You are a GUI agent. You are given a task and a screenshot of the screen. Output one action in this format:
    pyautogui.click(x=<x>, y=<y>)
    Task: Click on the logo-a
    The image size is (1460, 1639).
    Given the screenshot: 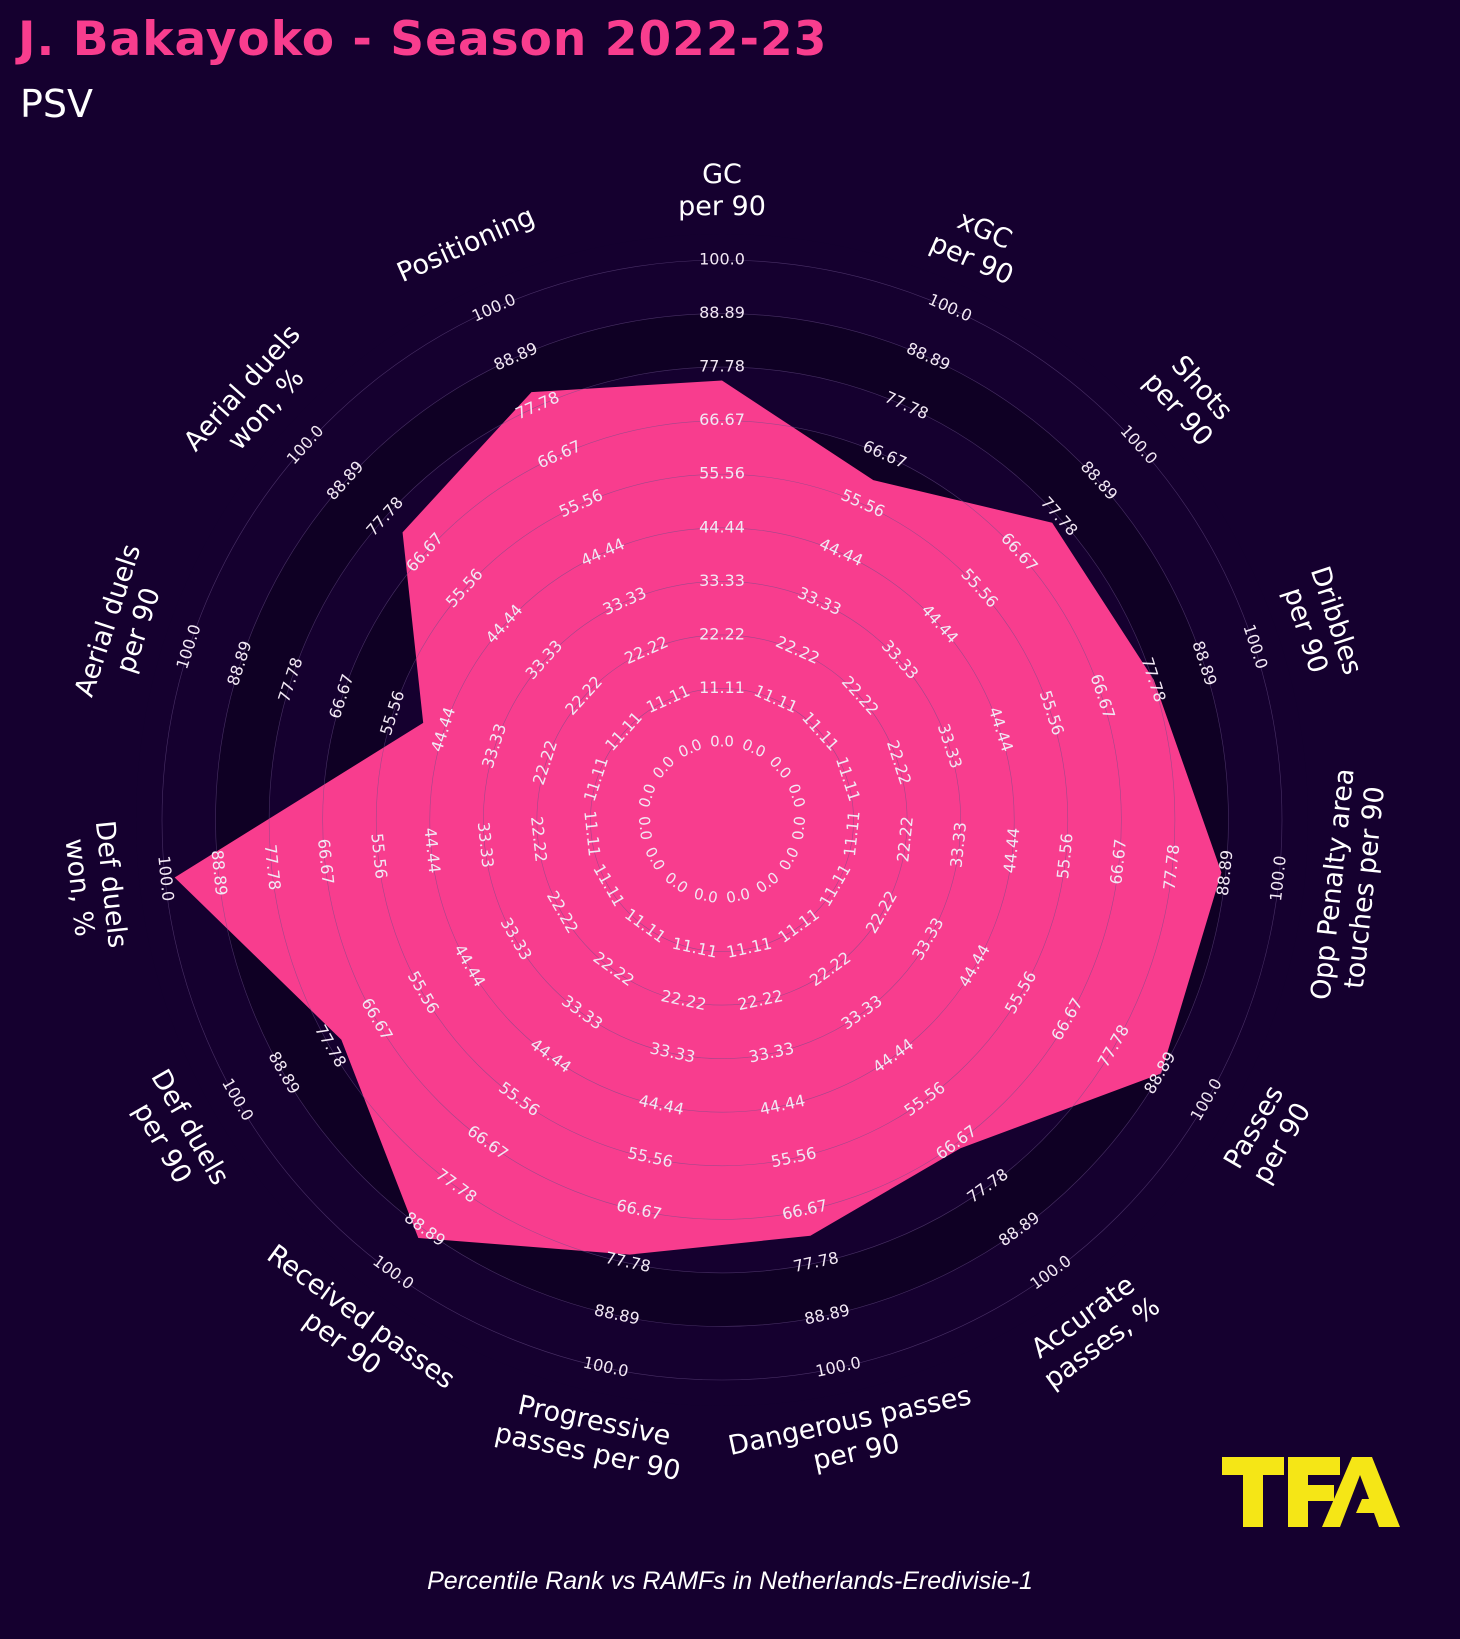 What is the action you would take?
    pyautogui.click(x=1361, y=1492)
    